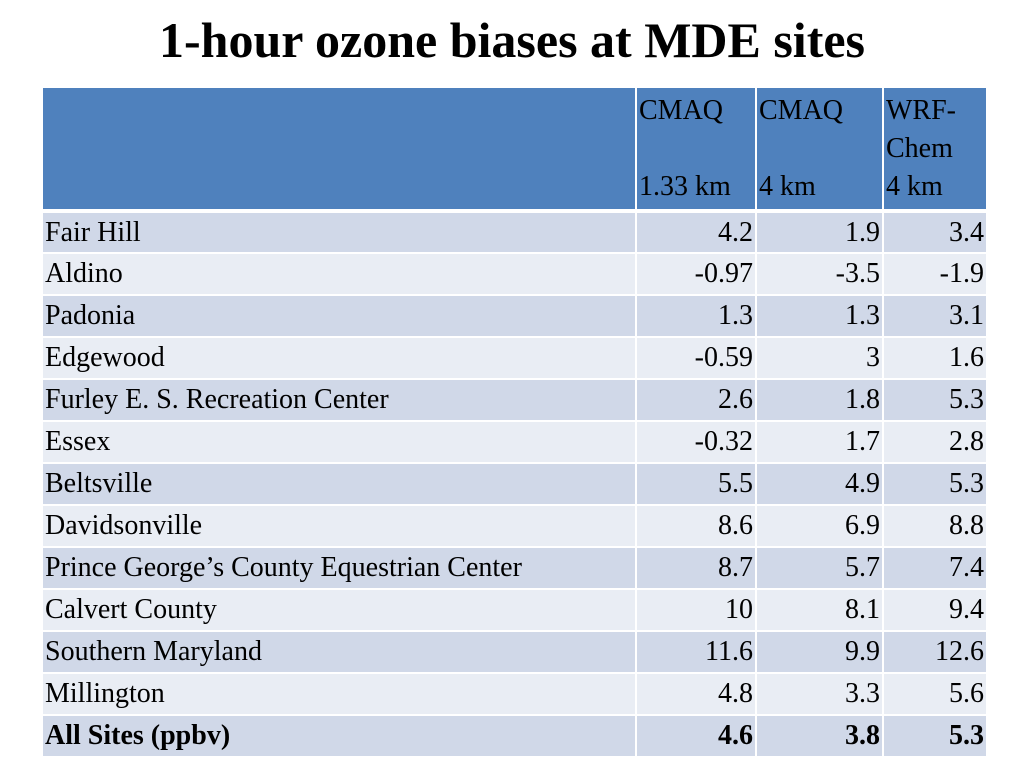  I want to click on cmaq-1-33km-value: 10, so click(696, 610).